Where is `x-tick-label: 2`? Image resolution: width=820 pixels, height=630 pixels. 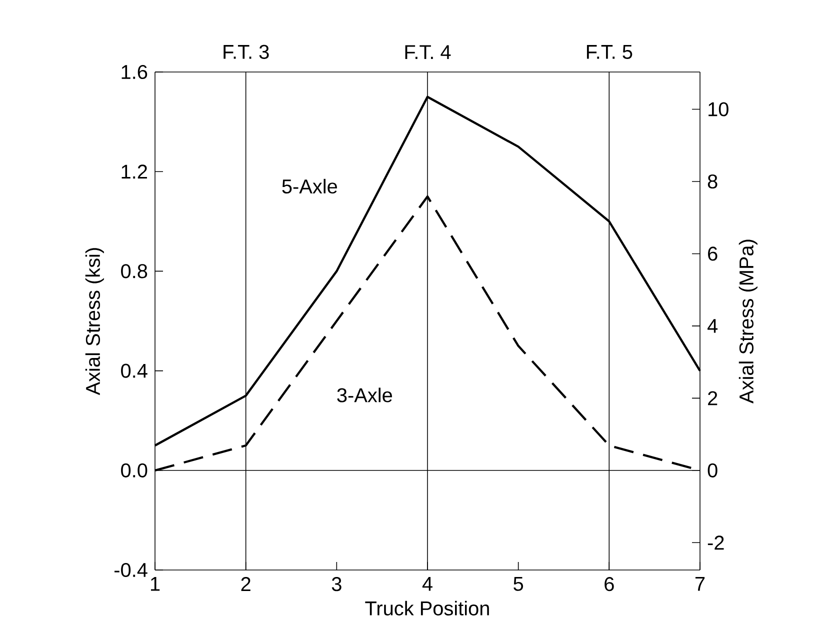
x-tick-label: 2 is located at coordinates (245, 584).